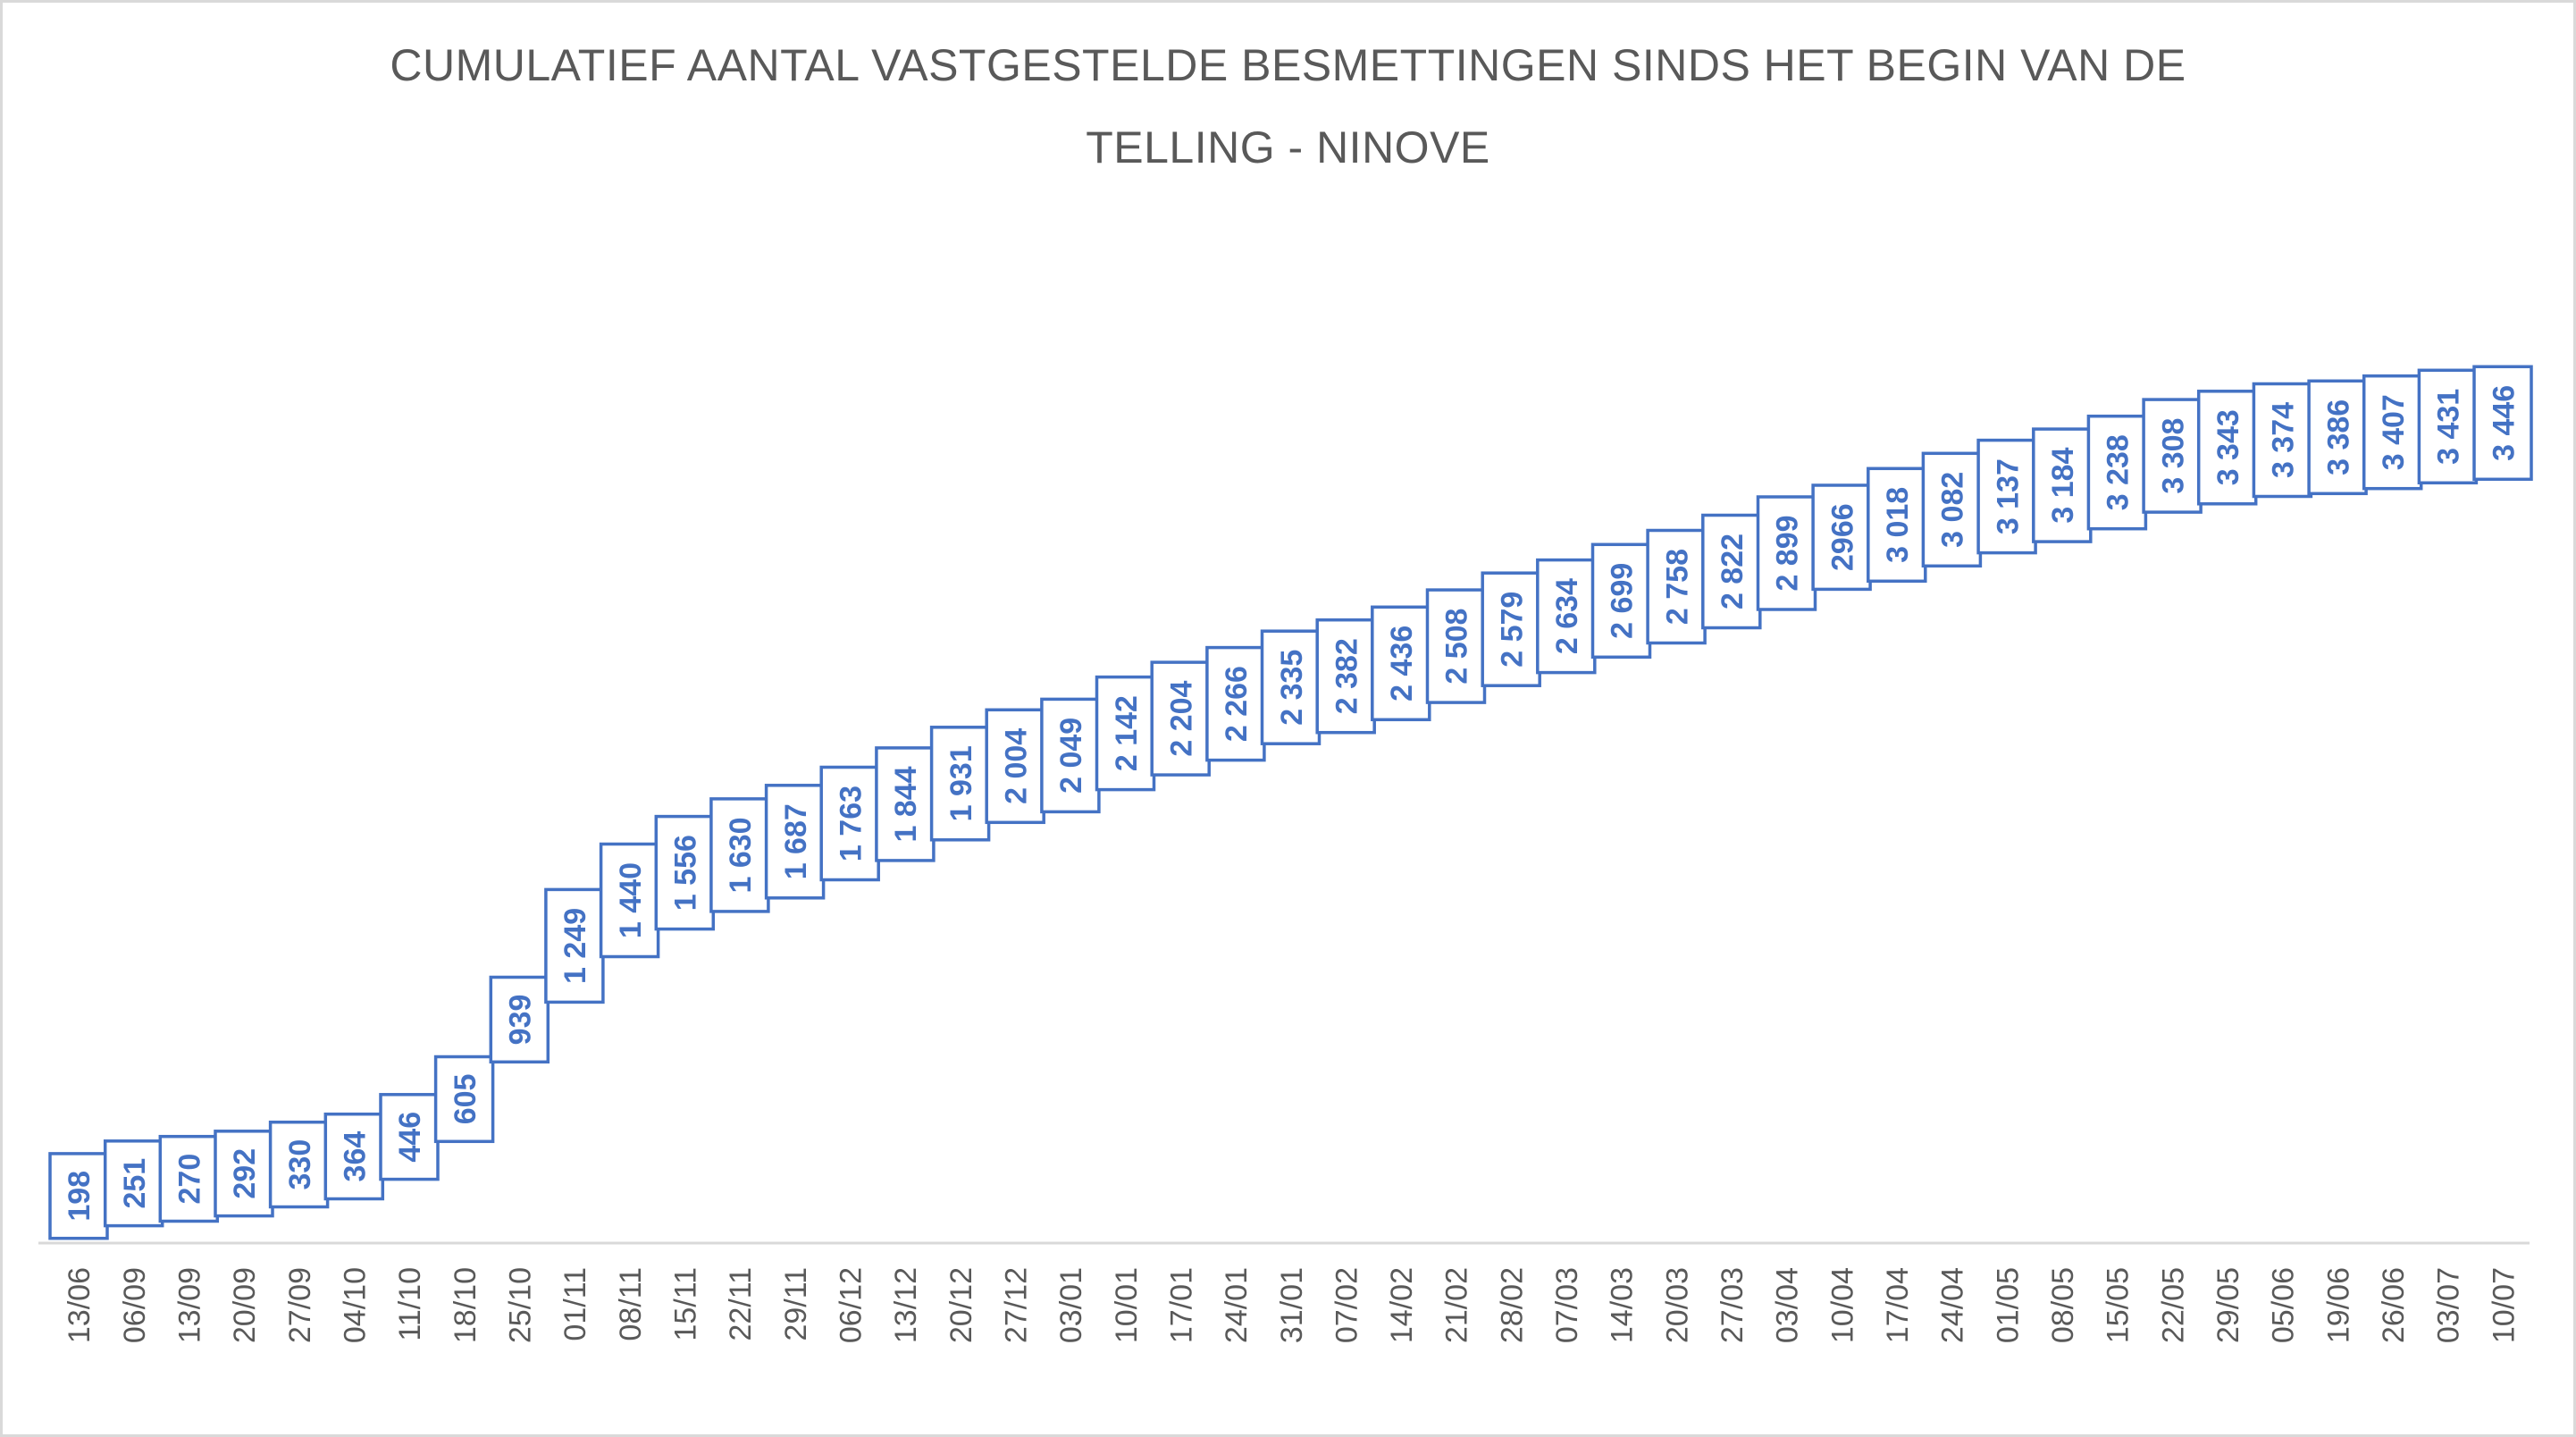 The height and width of the screenshot is (1437, 2576). I want to click on x-axis-label: 20/12, so click(961, 1305).